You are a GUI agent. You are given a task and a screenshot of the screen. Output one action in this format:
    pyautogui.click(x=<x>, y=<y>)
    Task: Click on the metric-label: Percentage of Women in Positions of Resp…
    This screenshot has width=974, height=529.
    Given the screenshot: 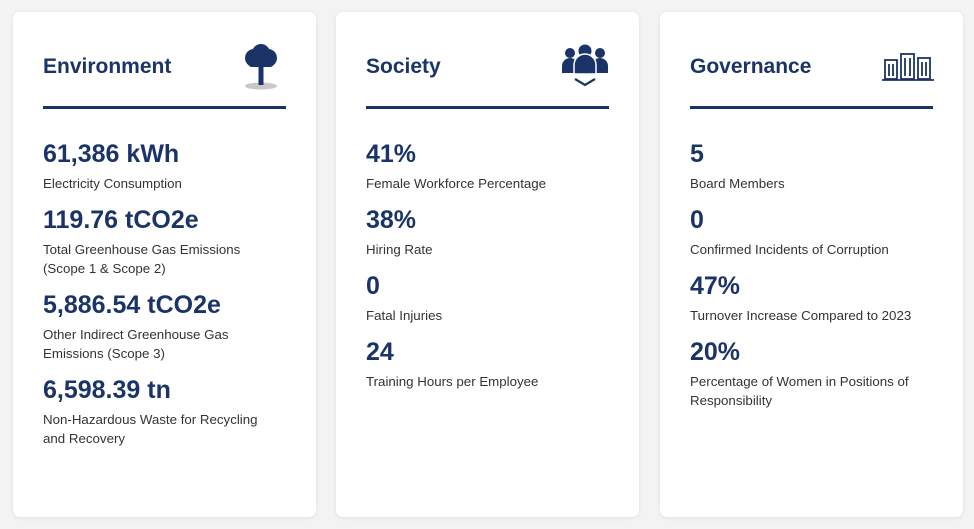 What is the action you would take?
    pyautogui.click(x=799, y=390)
    